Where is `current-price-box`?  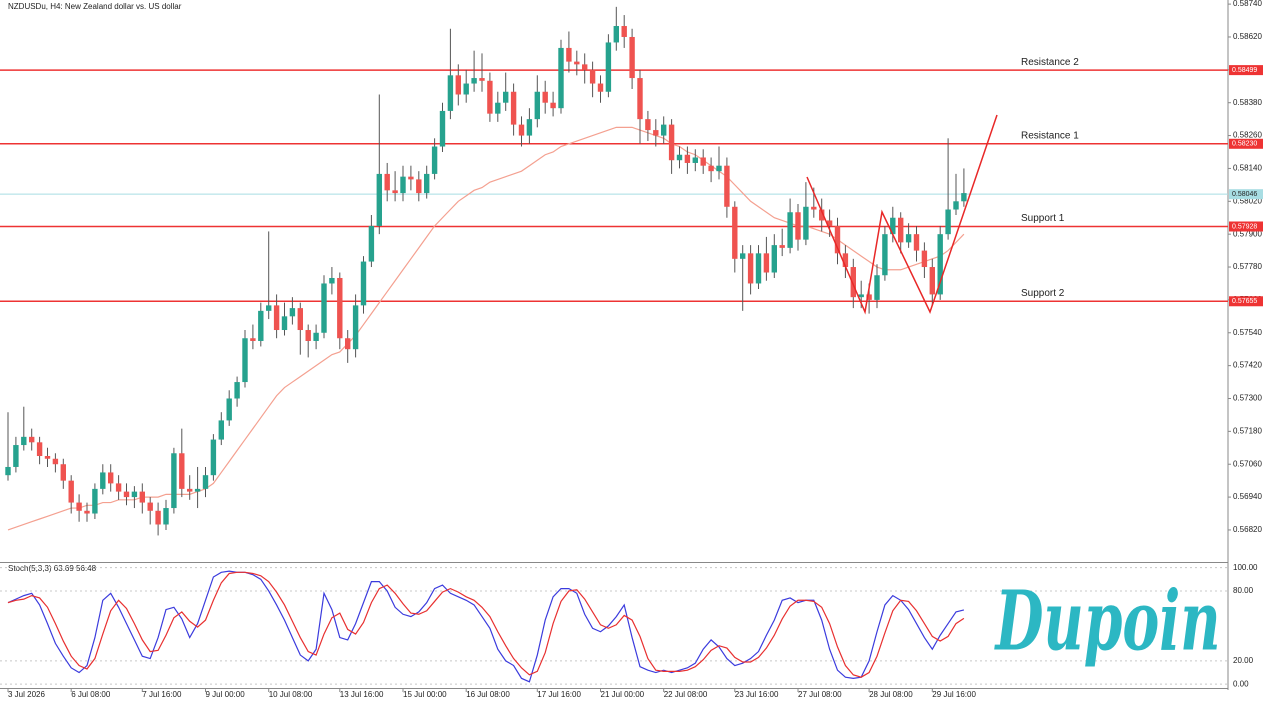
current-price-box is located at coordinates (1246, 194).